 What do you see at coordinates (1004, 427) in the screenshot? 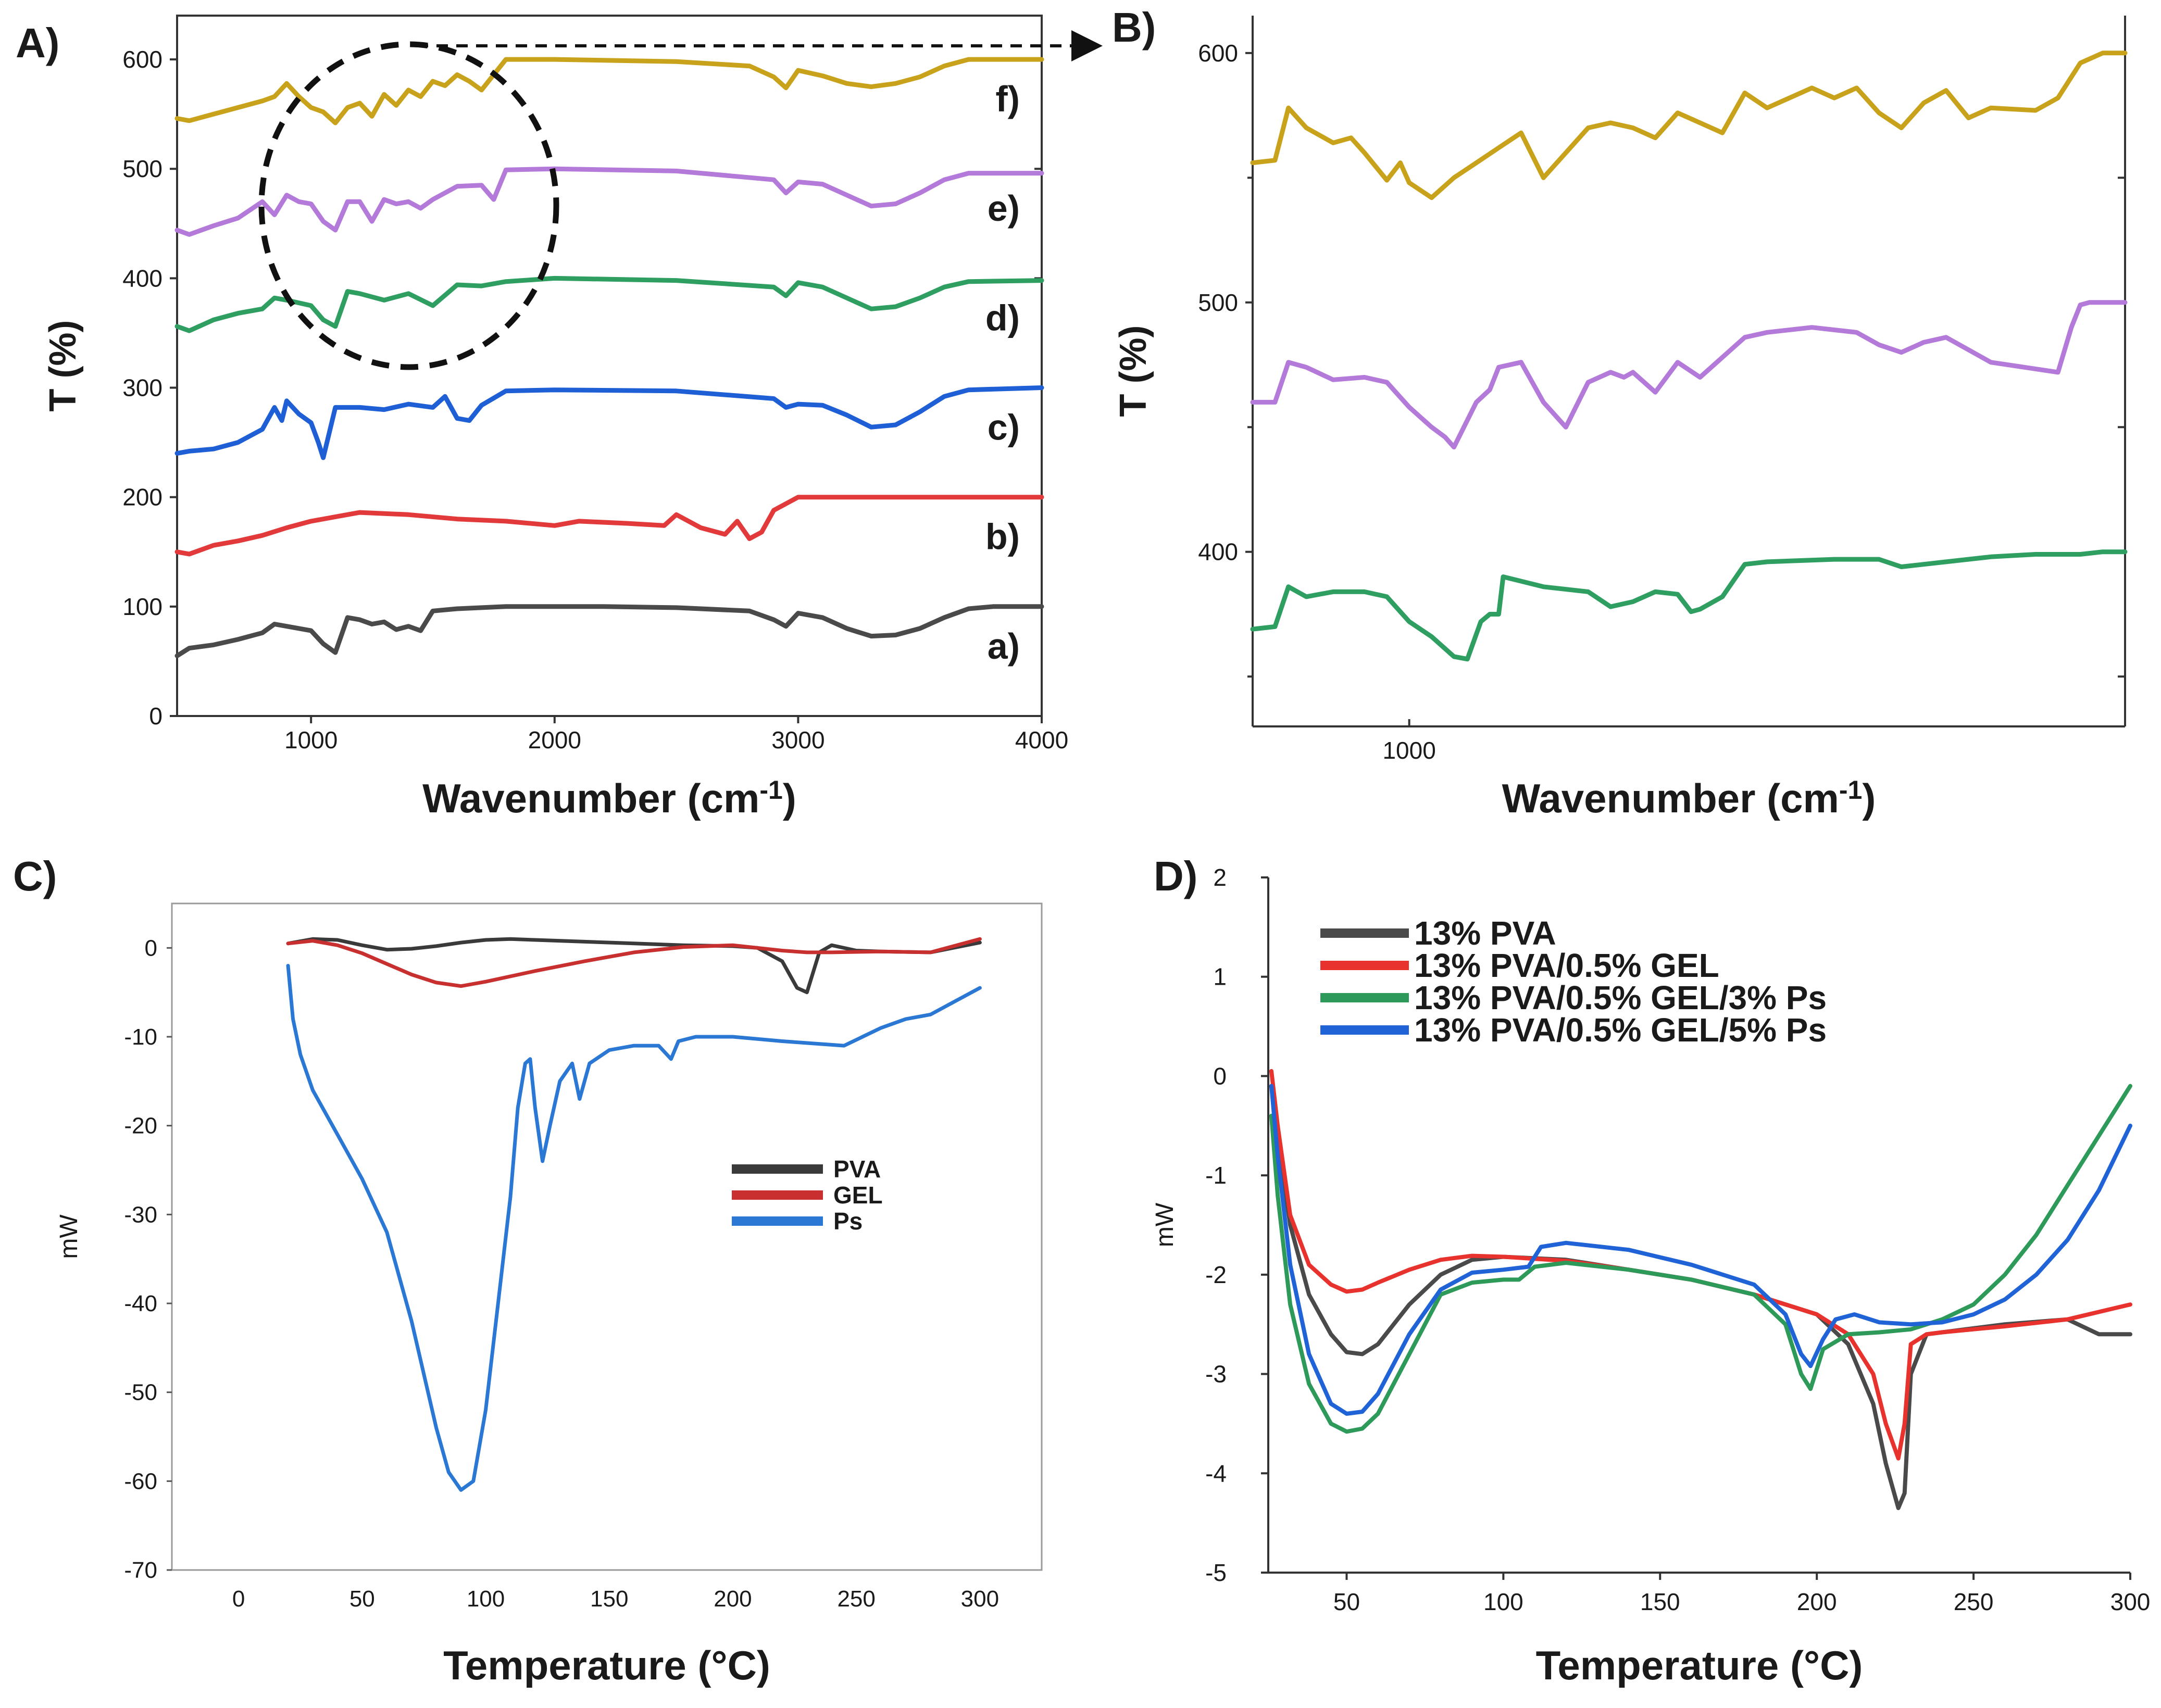
I see `curve-label: c)` at bounding box center [1004, 427].